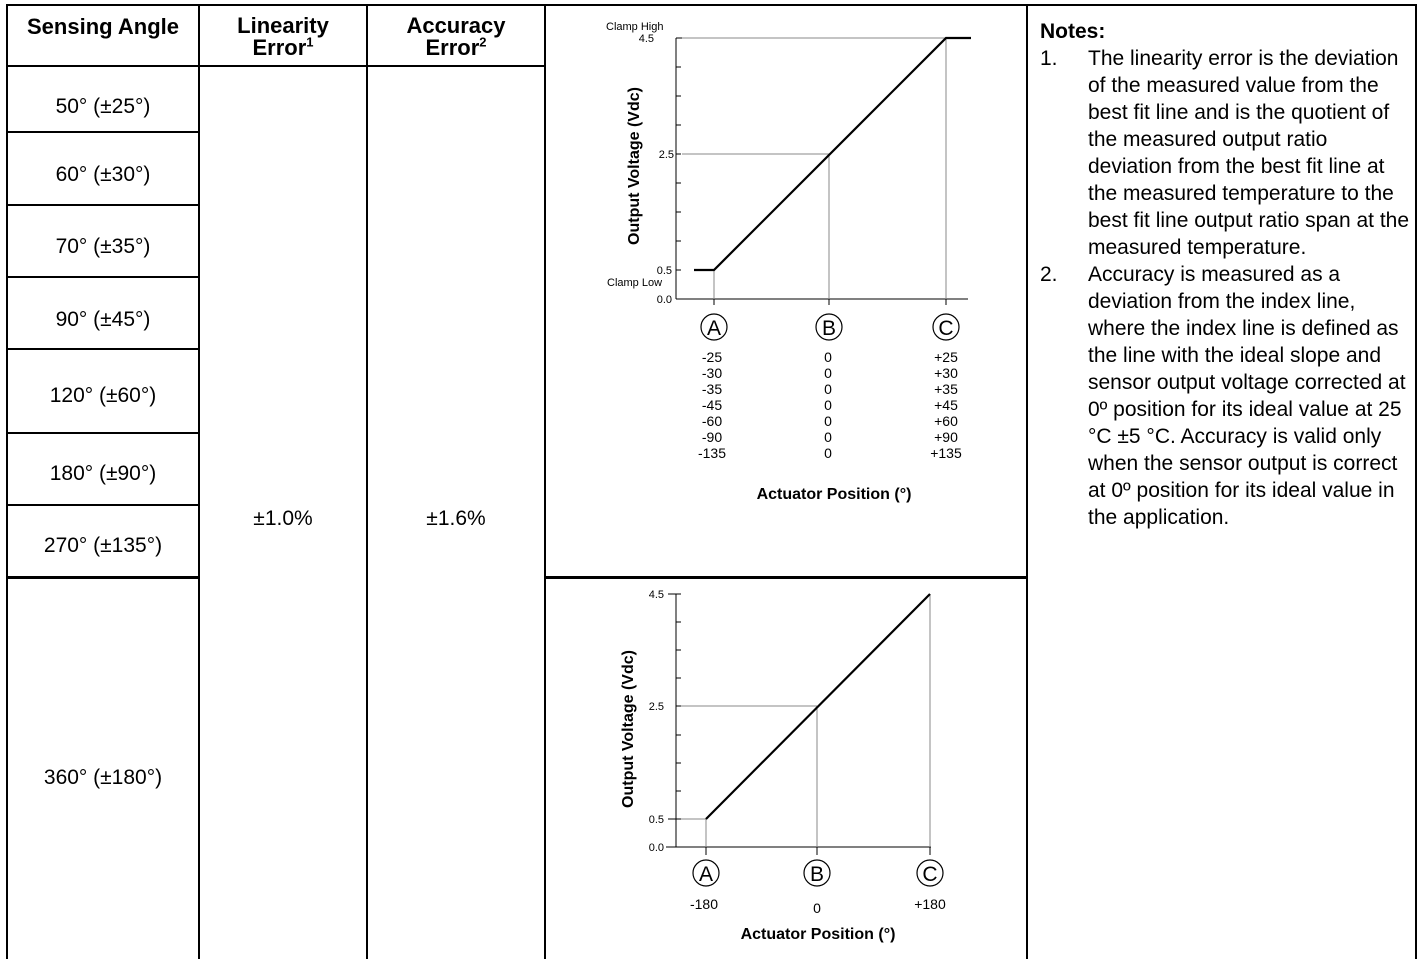 The height and width of the screenshot is (959, 1417). I want to click on header-linearity-error: Linearity Error1, so click(283, 37).